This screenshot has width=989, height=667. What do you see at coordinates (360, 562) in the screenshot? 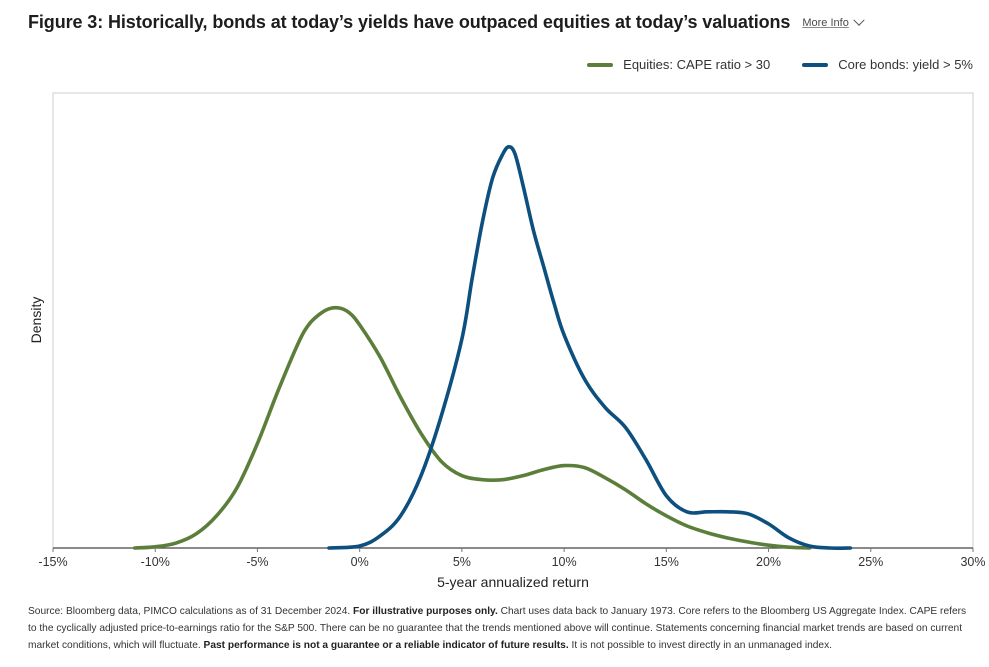
I see `x-tick-label: 0%` at bounding box center [360, 562].